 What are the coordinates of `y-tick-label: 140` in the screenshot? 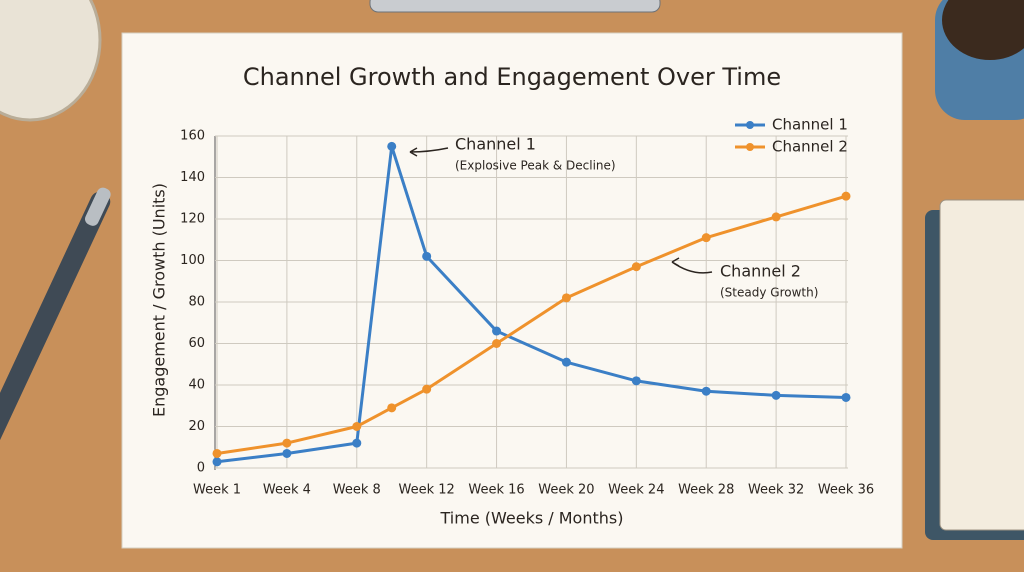 It's located at (192, 177).